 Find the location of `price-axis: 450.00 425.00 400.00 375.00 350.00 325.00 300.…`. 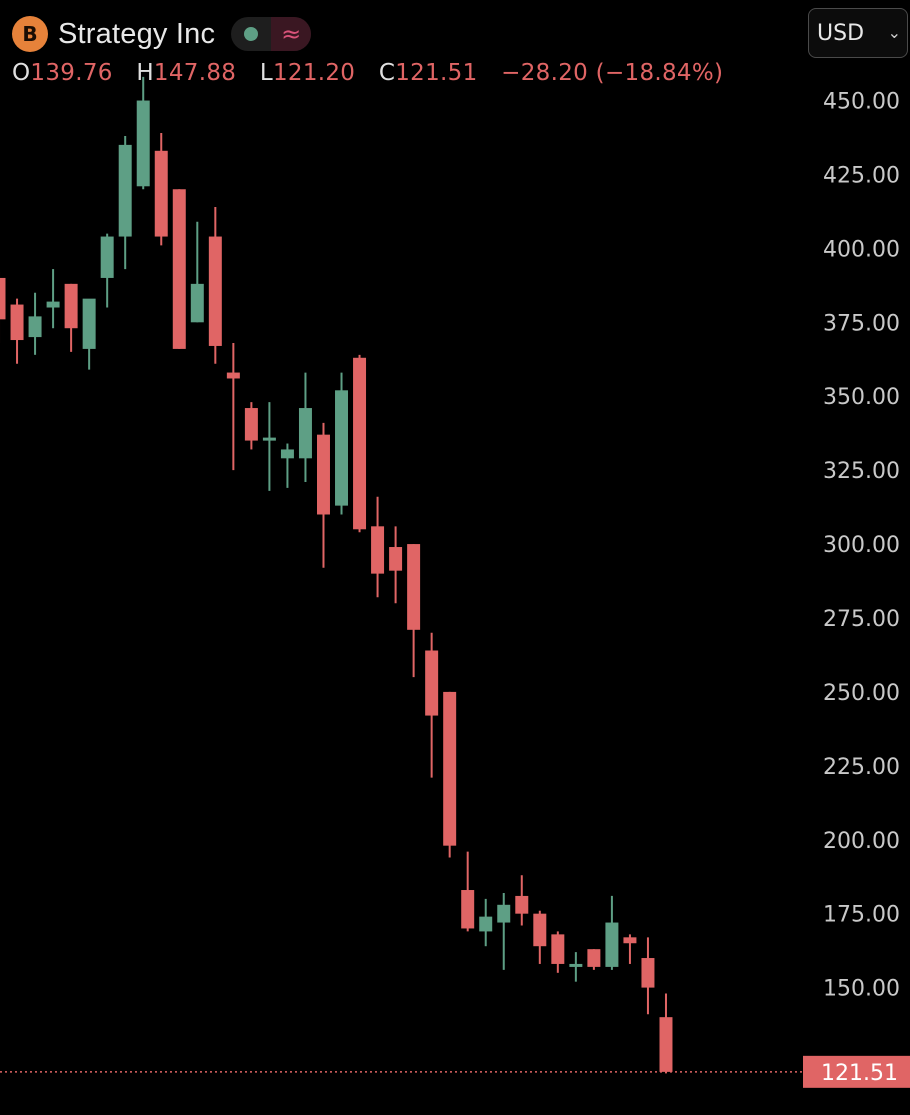

price-axis: 450.00 425.00 400.00 375.00 350.00 325.00 300.… is located at coordinates (861, 546).